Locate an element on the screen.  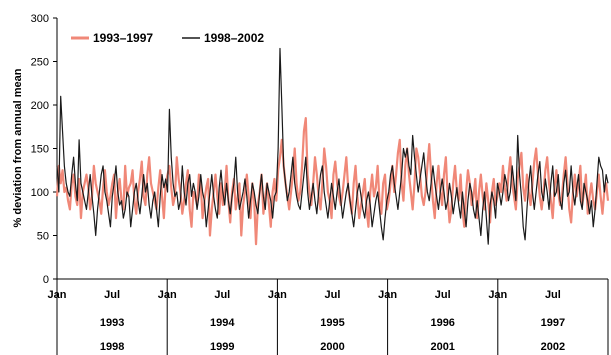
legend-label-1: 1993–1997 is located at coordinates (123, 38).